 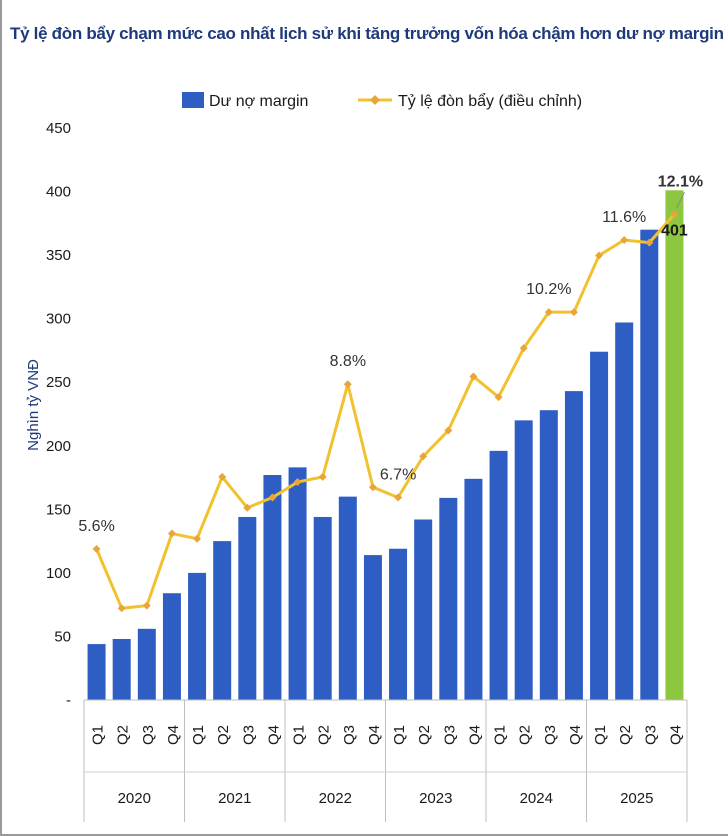 I want to click on percent-annotation: 11.6%, so click(x=624, y=217).